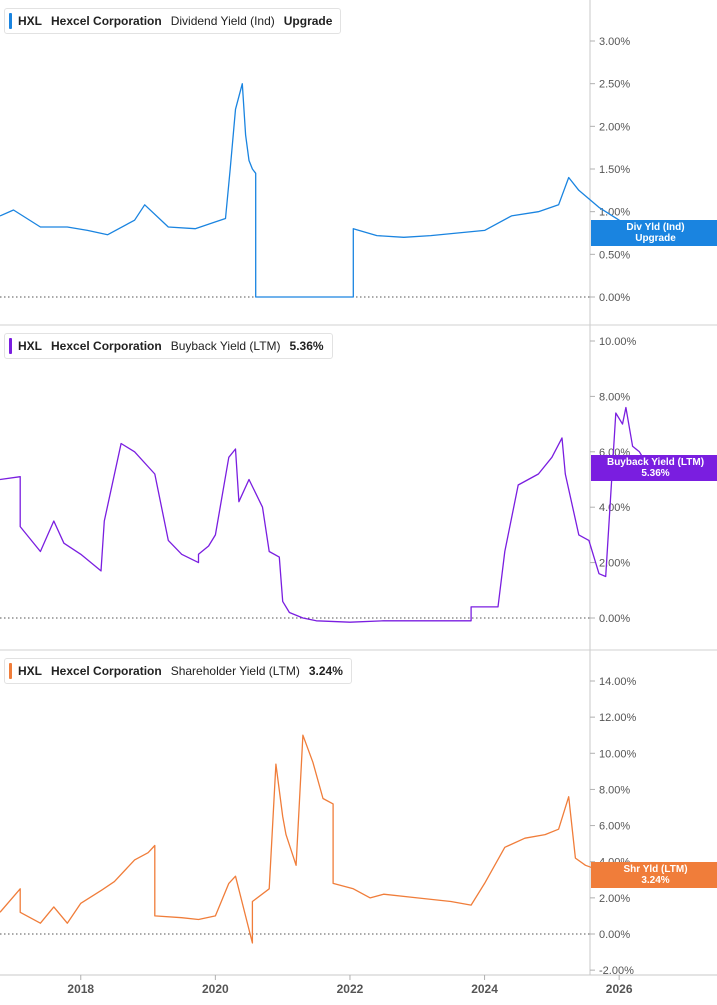 The width and height of the screenshot is (717, 1005). Describe the element at coordinates (618, 682) in the screenshot. I see `y-tick-label: 14.00%` at that location.